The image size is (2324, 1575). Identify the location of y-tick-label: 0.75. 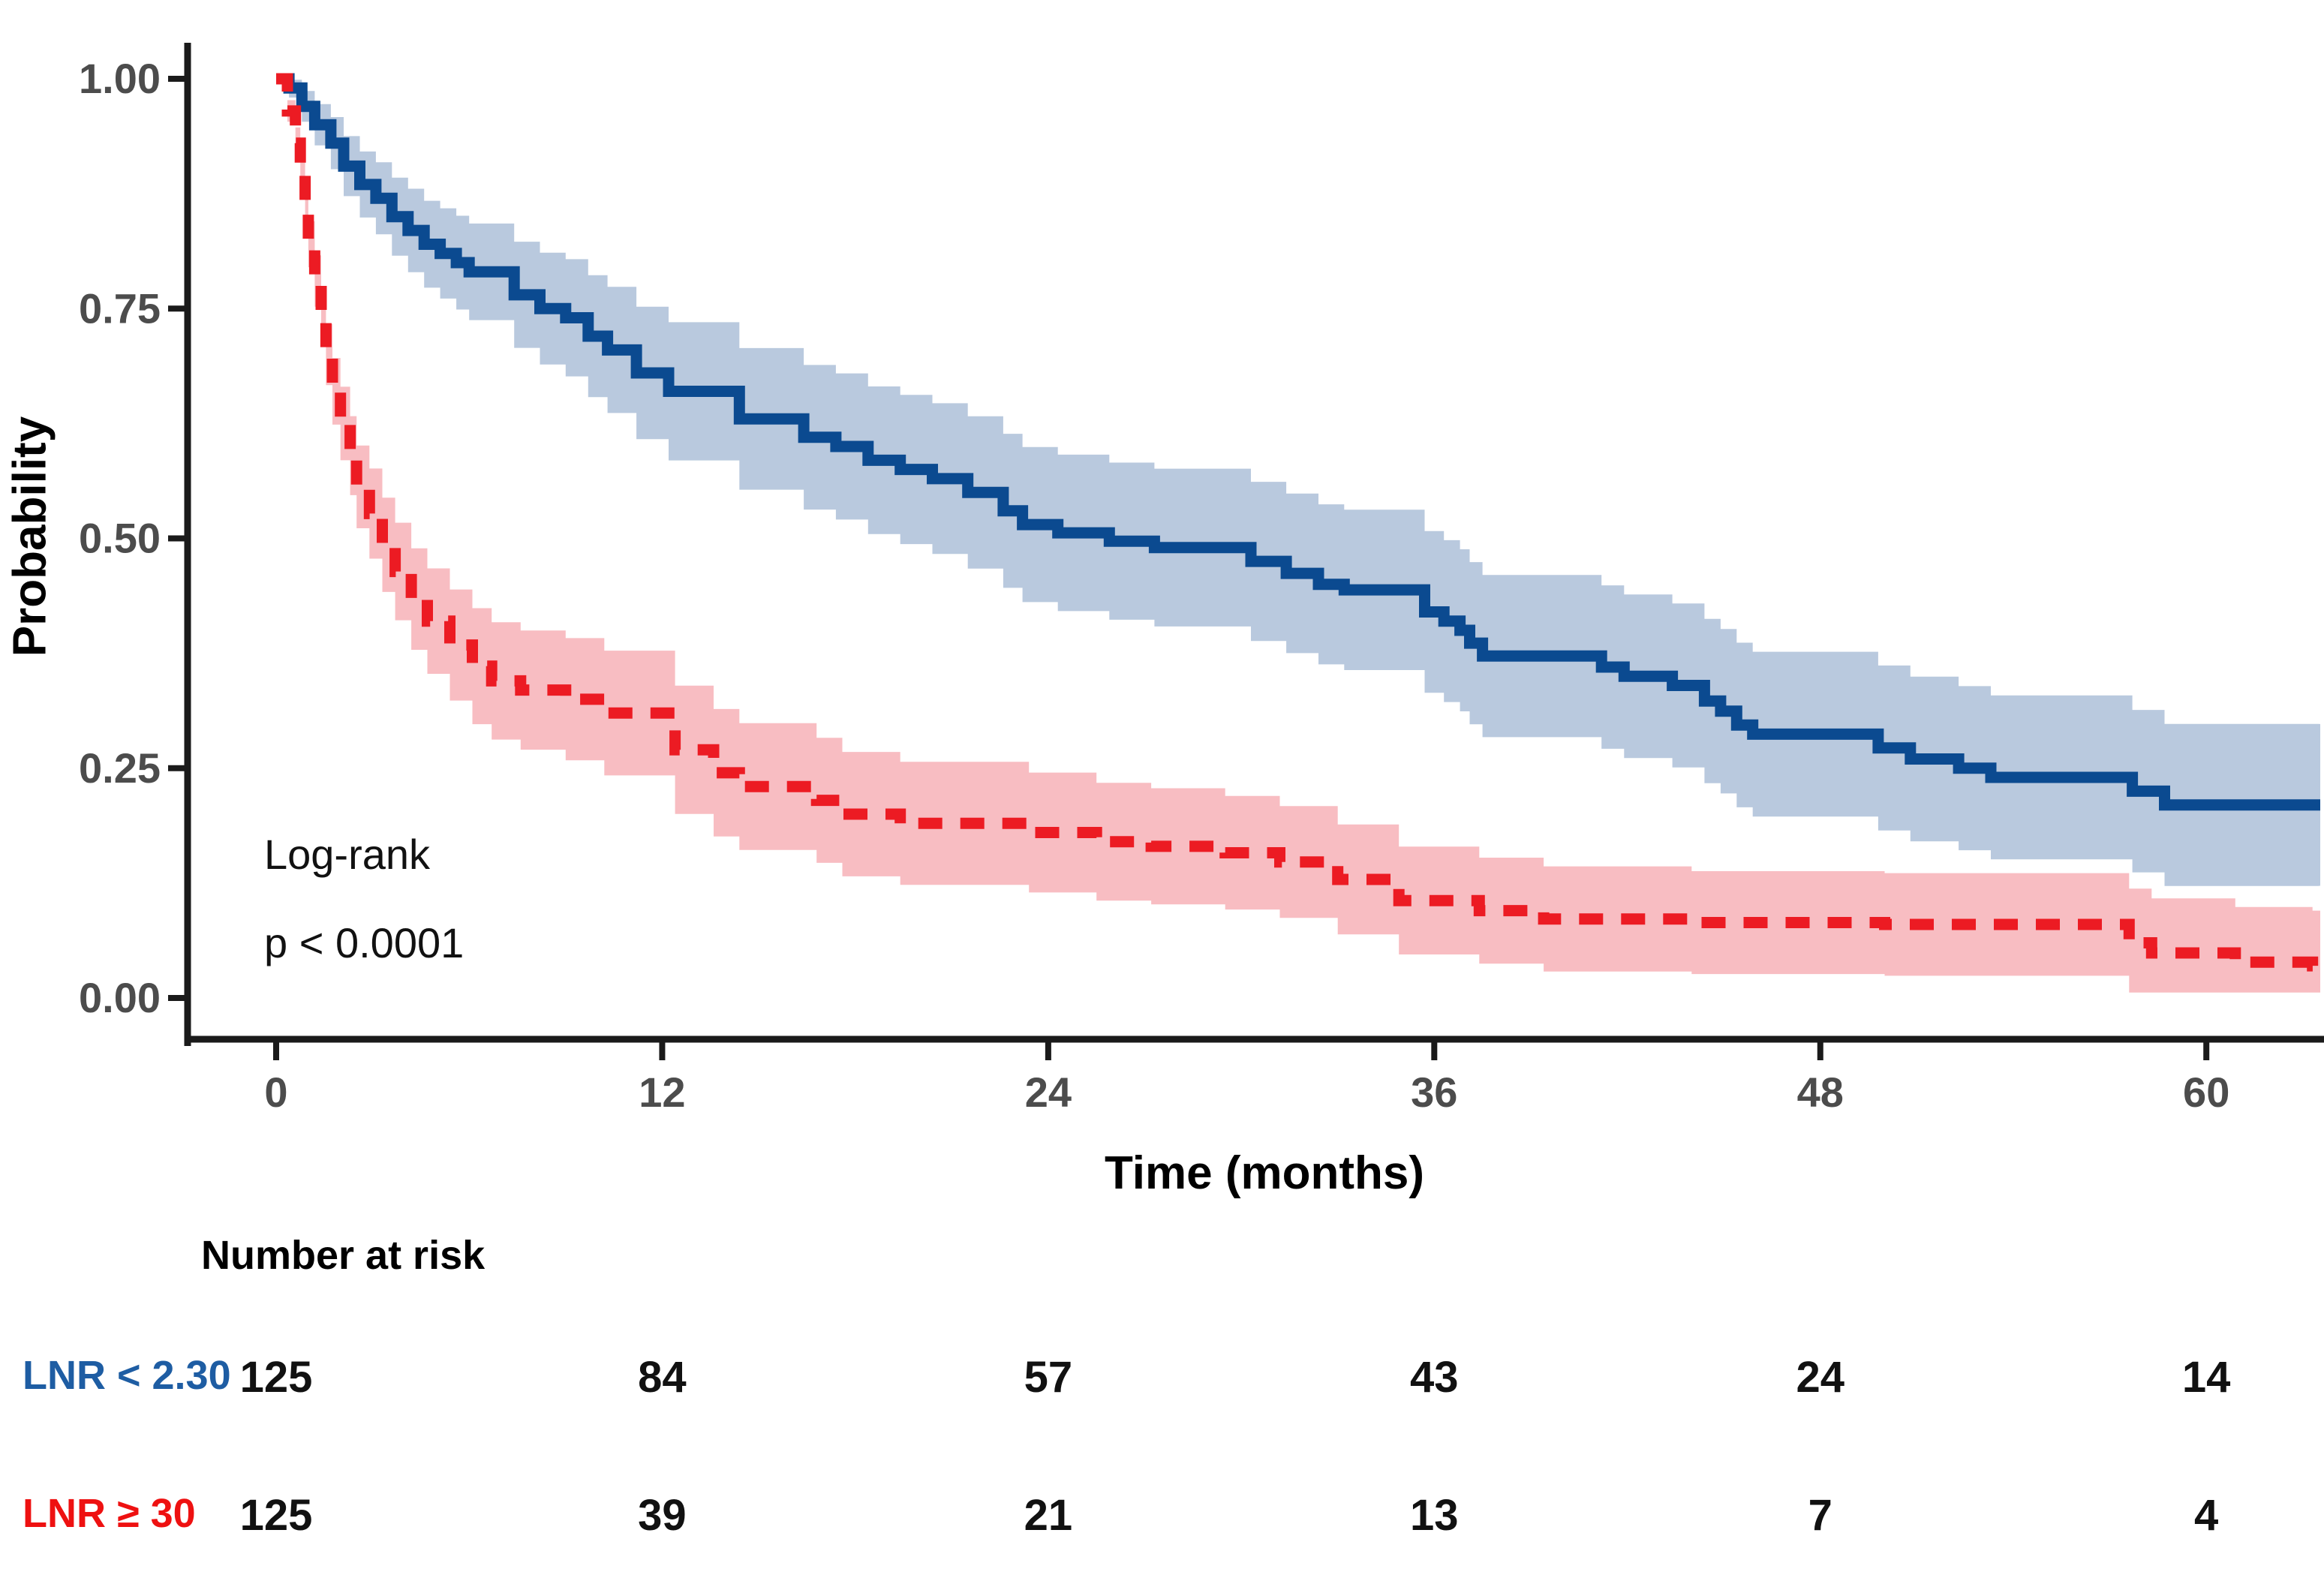
(120, 308).